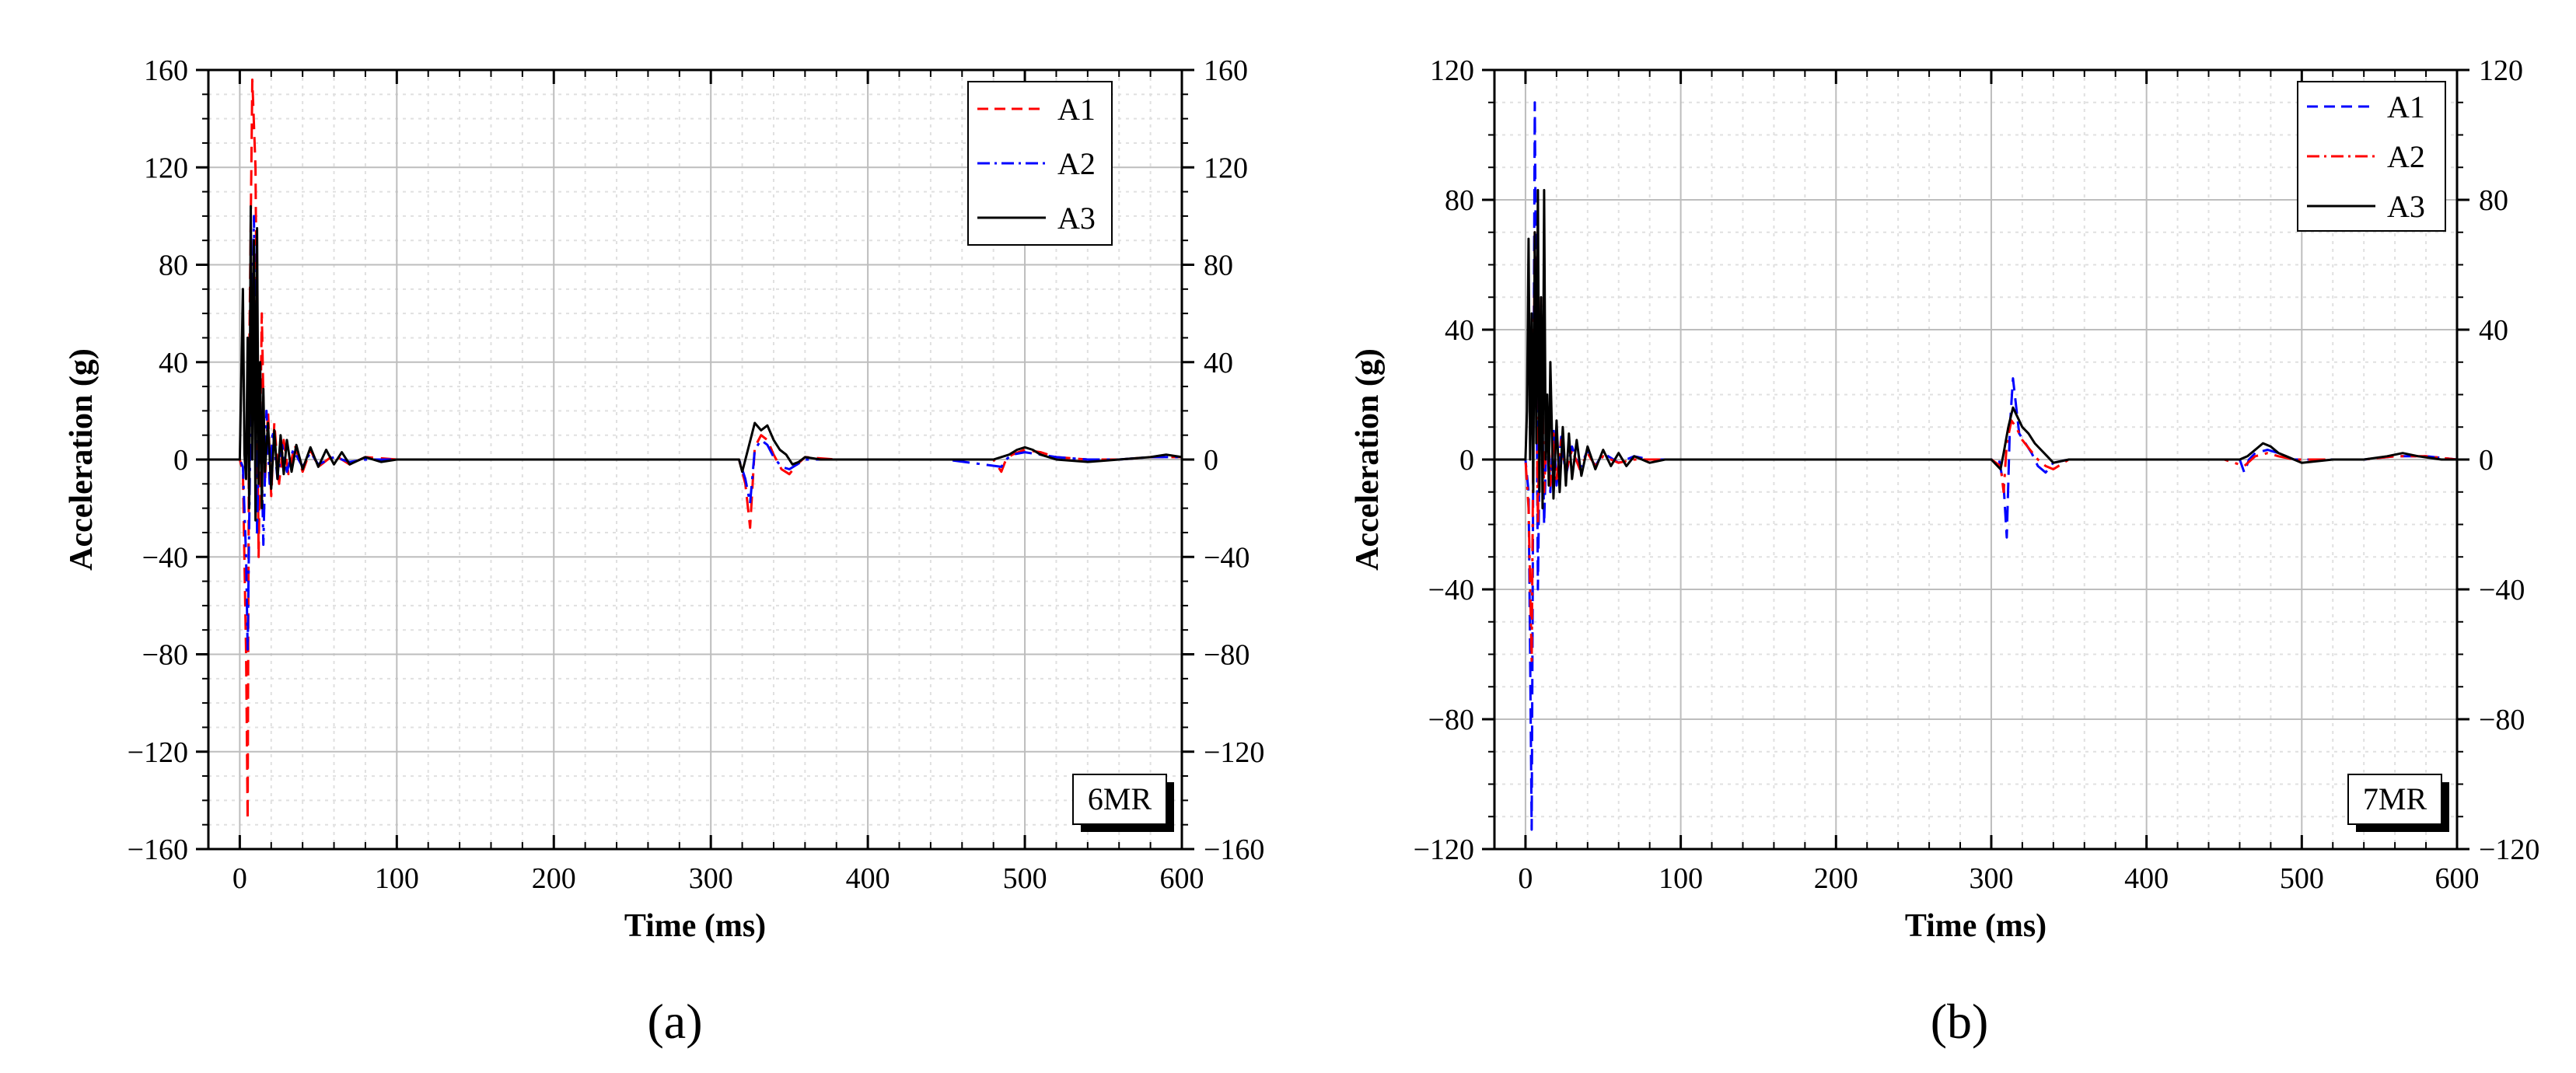  What do you see at coordinates (2146, 879) in the screenshot?
I see `panel-b-x-tick-label: 400` at bounding box center [2146, 879].